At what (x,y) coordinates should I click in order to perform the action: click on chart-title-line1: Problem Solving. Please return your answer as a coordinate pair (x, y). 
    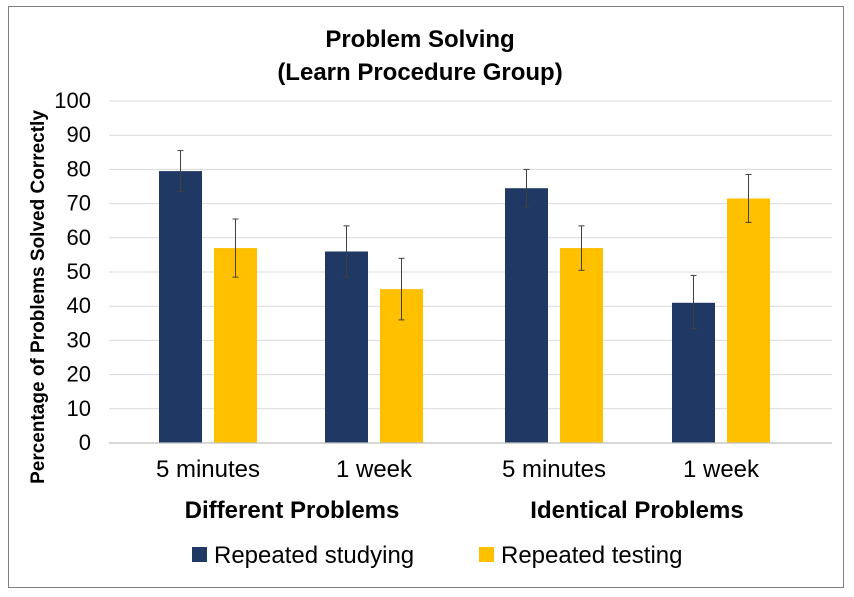
    Looking at the image, I should click on (419, 39).